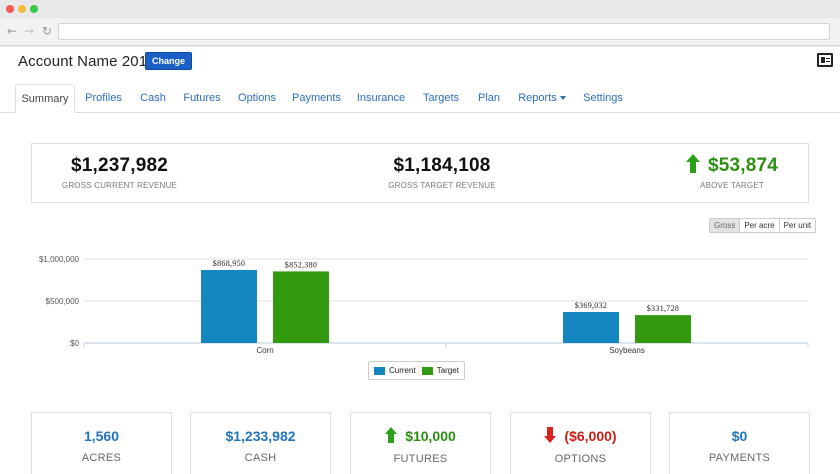  I want to click on legend-current-swatch, so click(379, 370).